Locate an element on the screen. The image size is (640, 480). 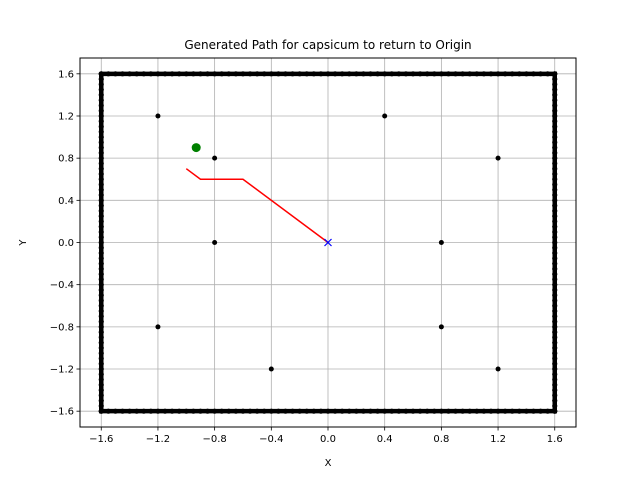
y-tick-label: −1.6 is located at coordinates (62, 412).